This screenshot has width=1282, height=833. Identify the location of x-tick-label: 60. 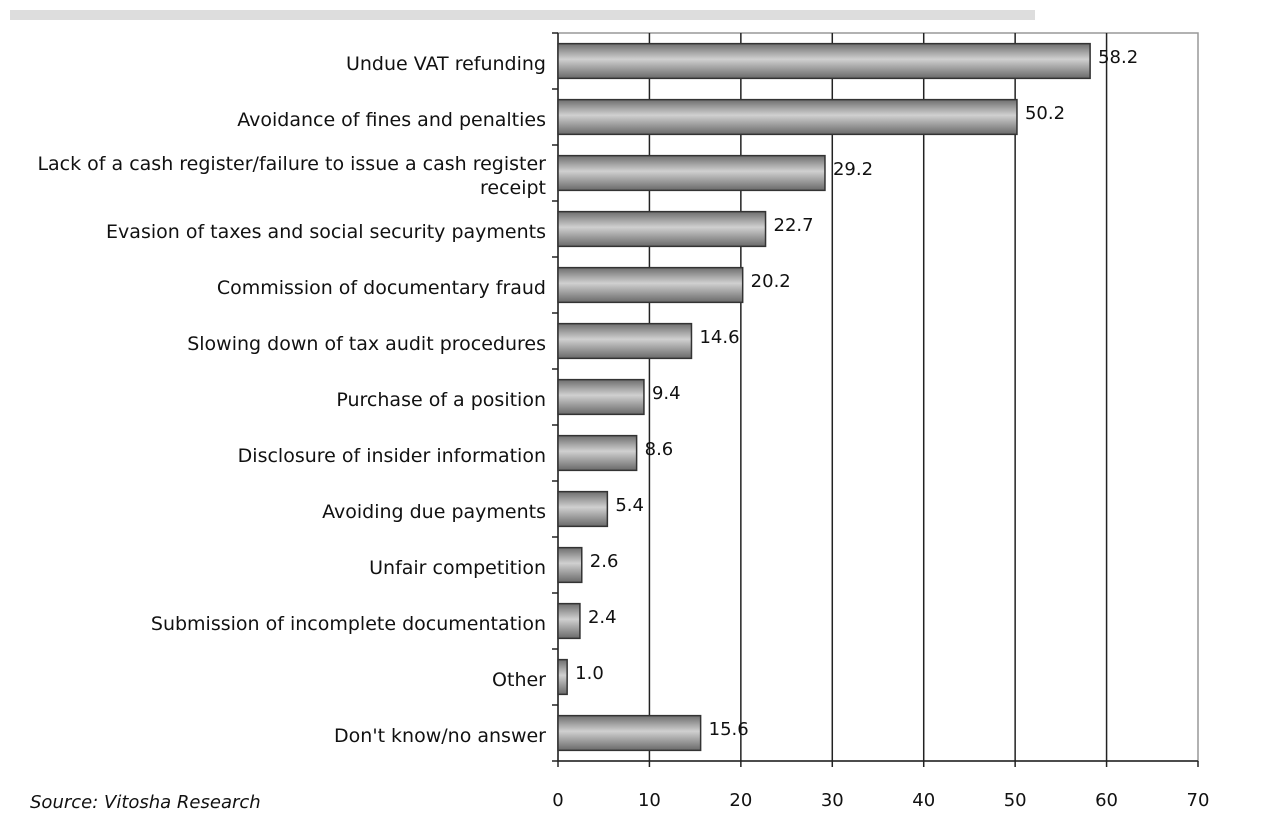
(1106, 800).